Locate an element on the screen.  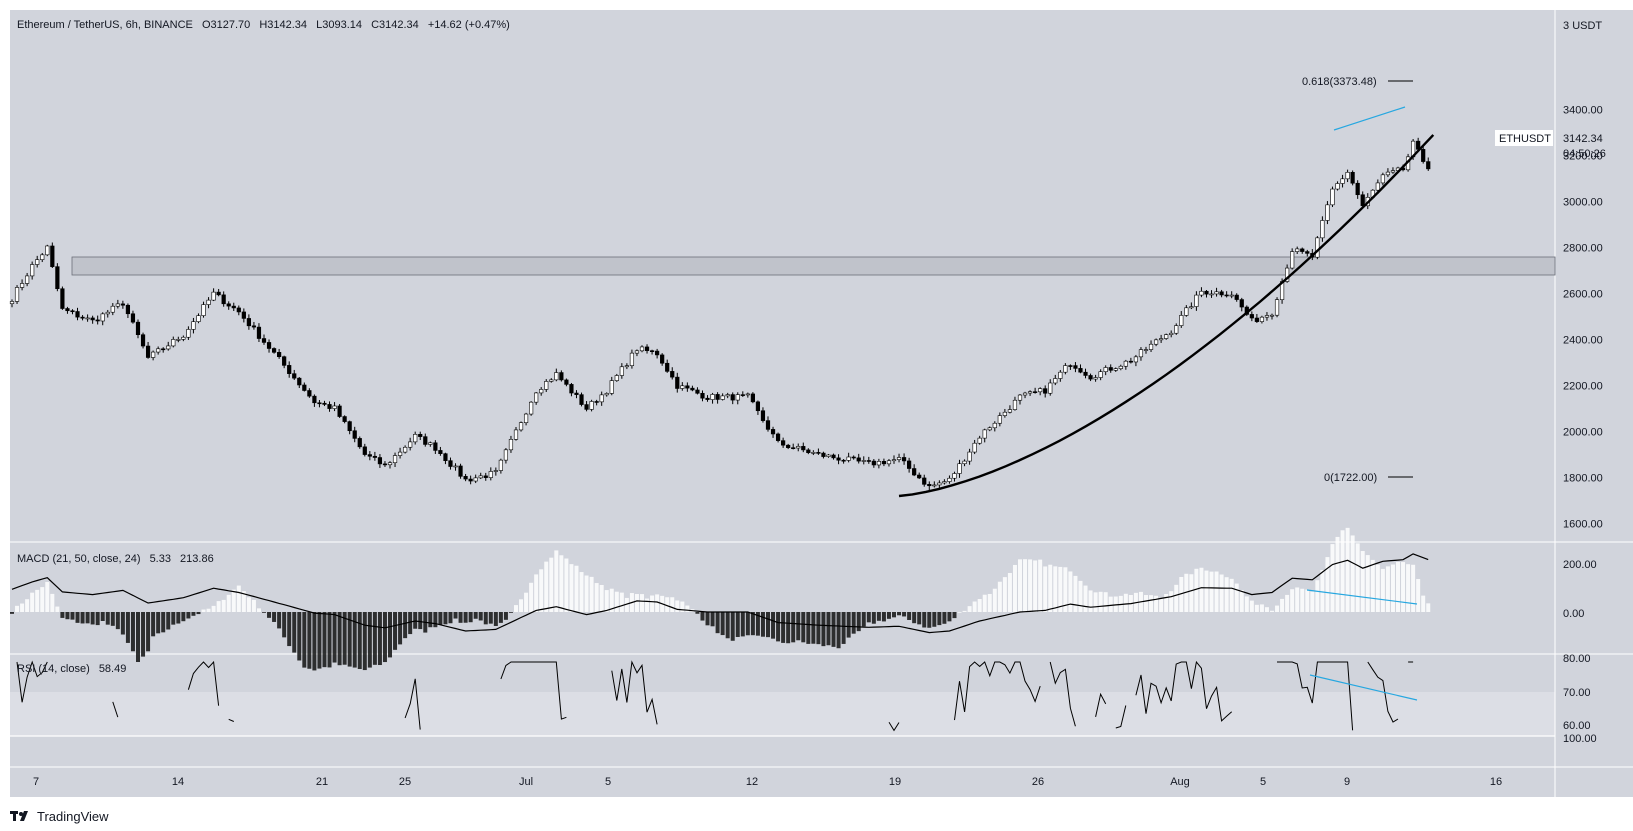
footer-brand: TradingView is located at coordinates (59, 816).